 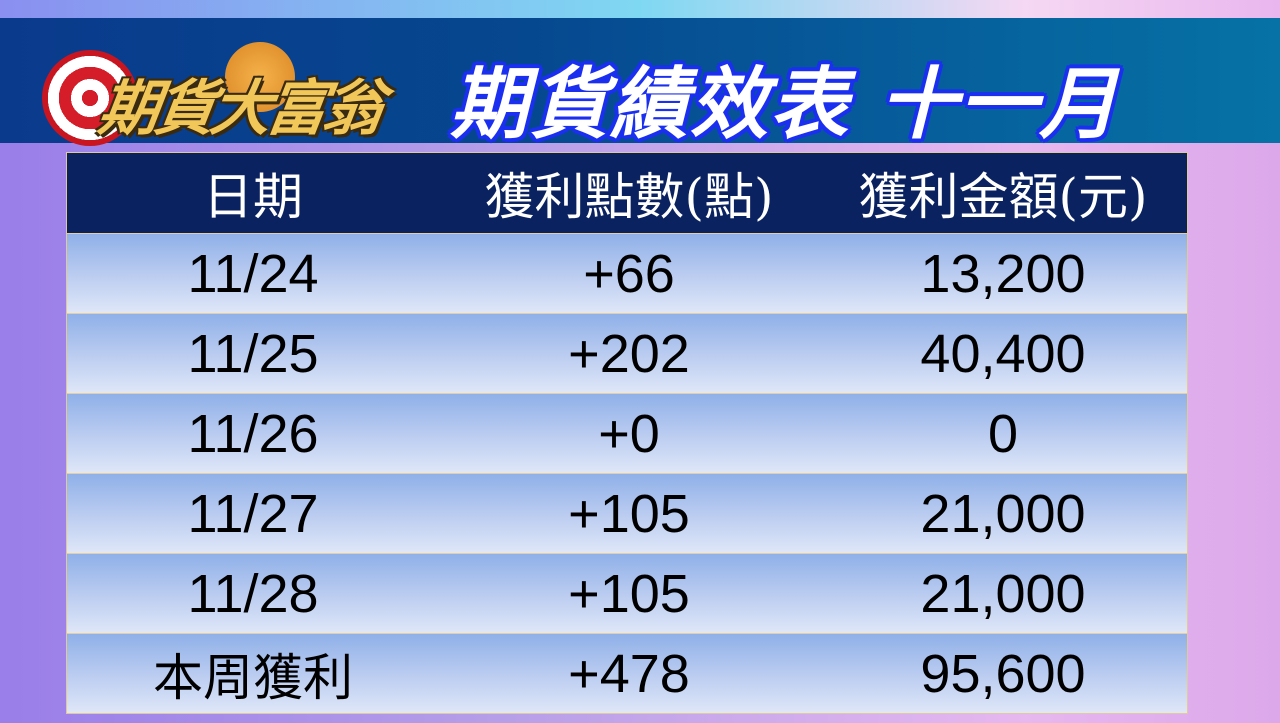 I want to click on total-row: 本周獲利 +478 95,600, so click(x=627, y=673).